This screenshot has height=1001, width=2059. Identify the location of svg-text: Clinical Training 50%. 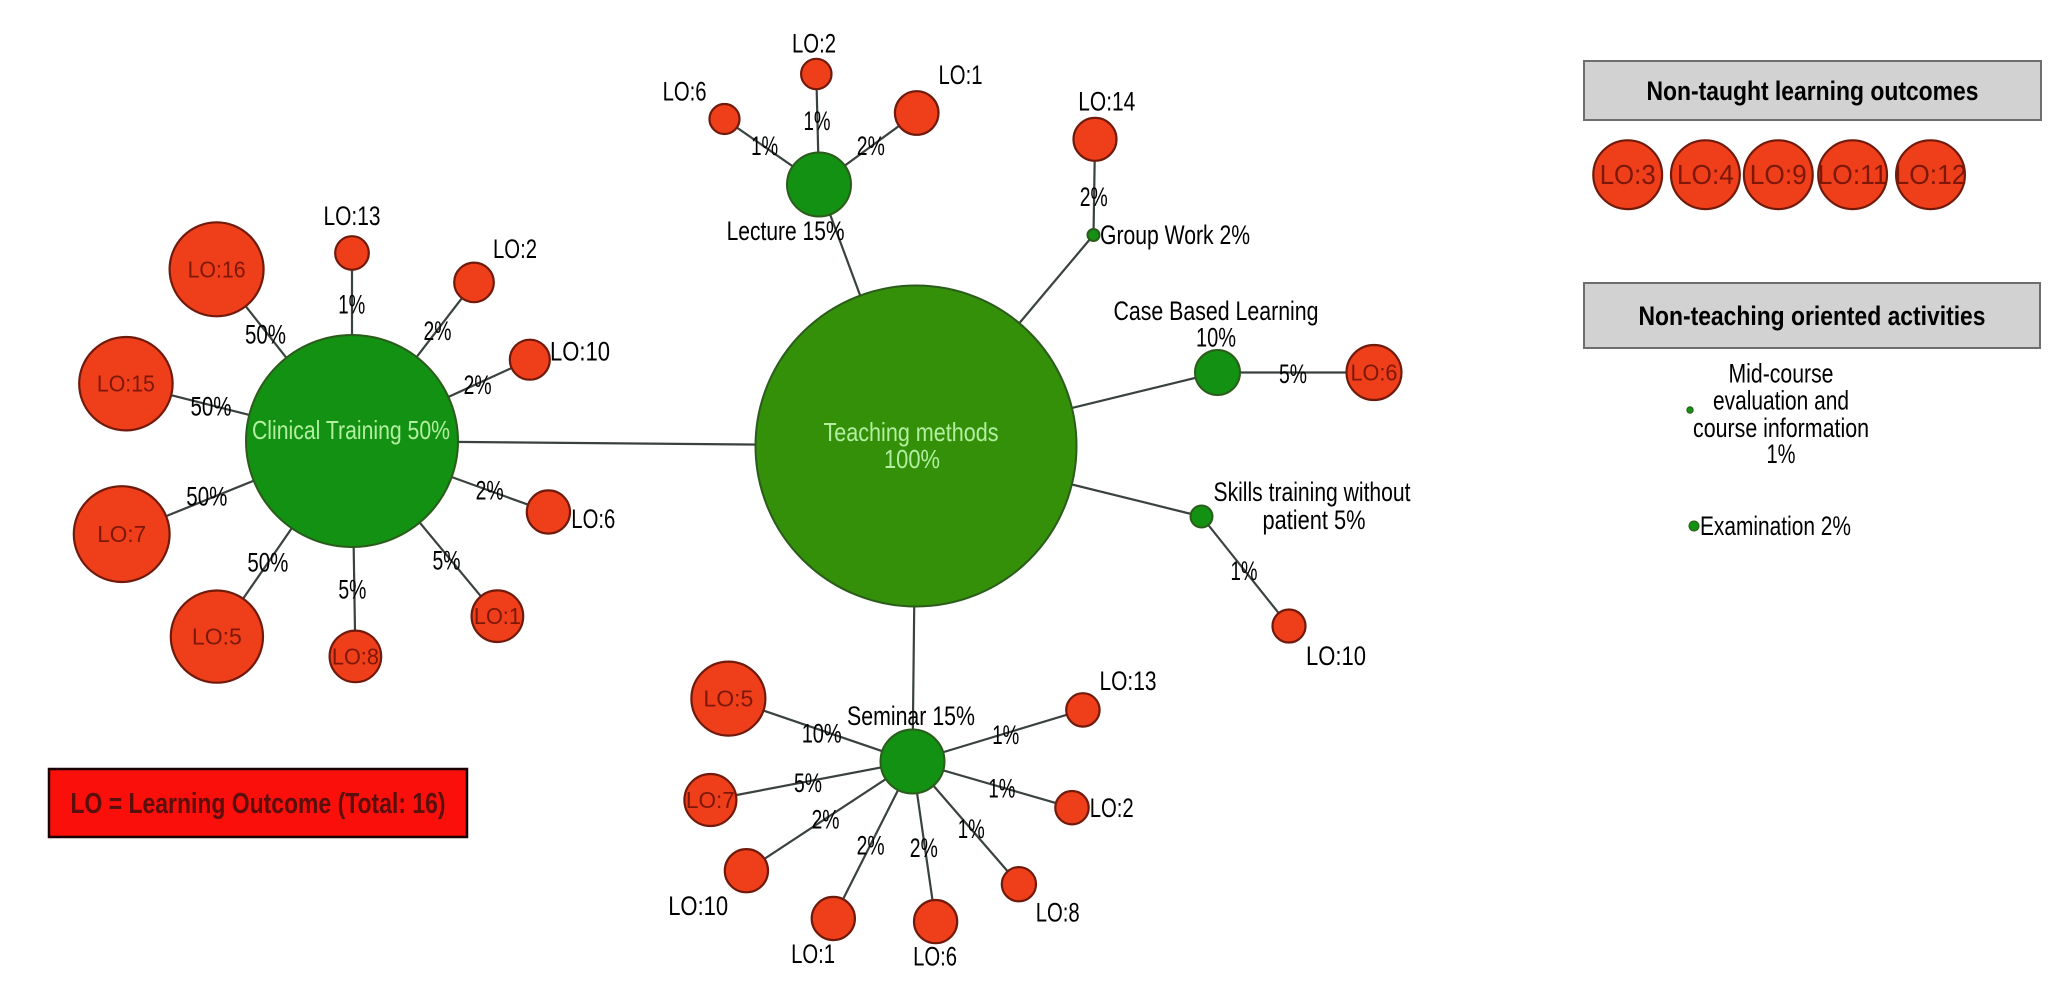
(351, 430).